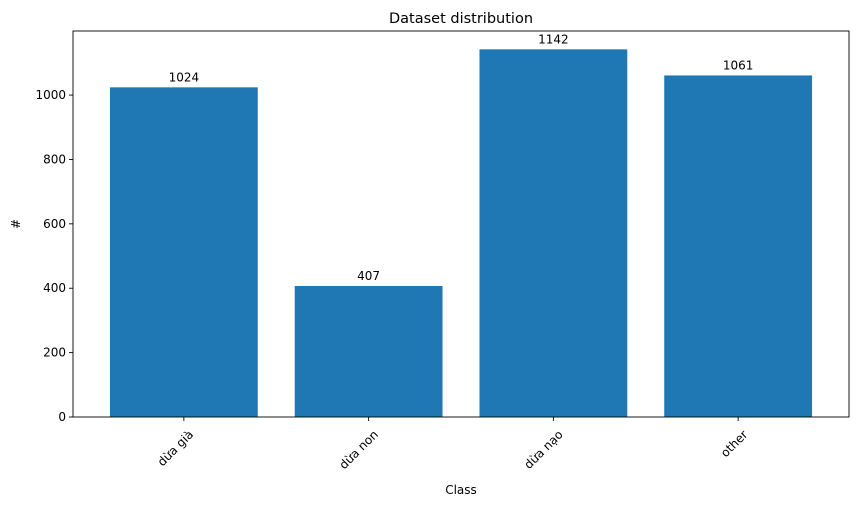 This screenshot has height=506, width=859. I want to click on y-axis: 0 200 400 600 800 1000, so click(54, 256).